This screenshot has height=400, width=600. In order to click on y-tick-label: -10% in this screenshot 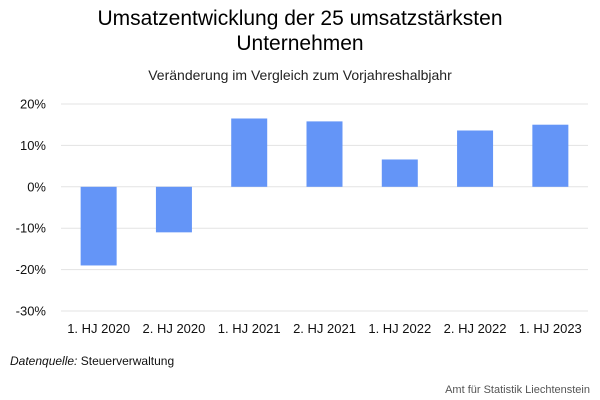, I will do `click(31, 228)`.